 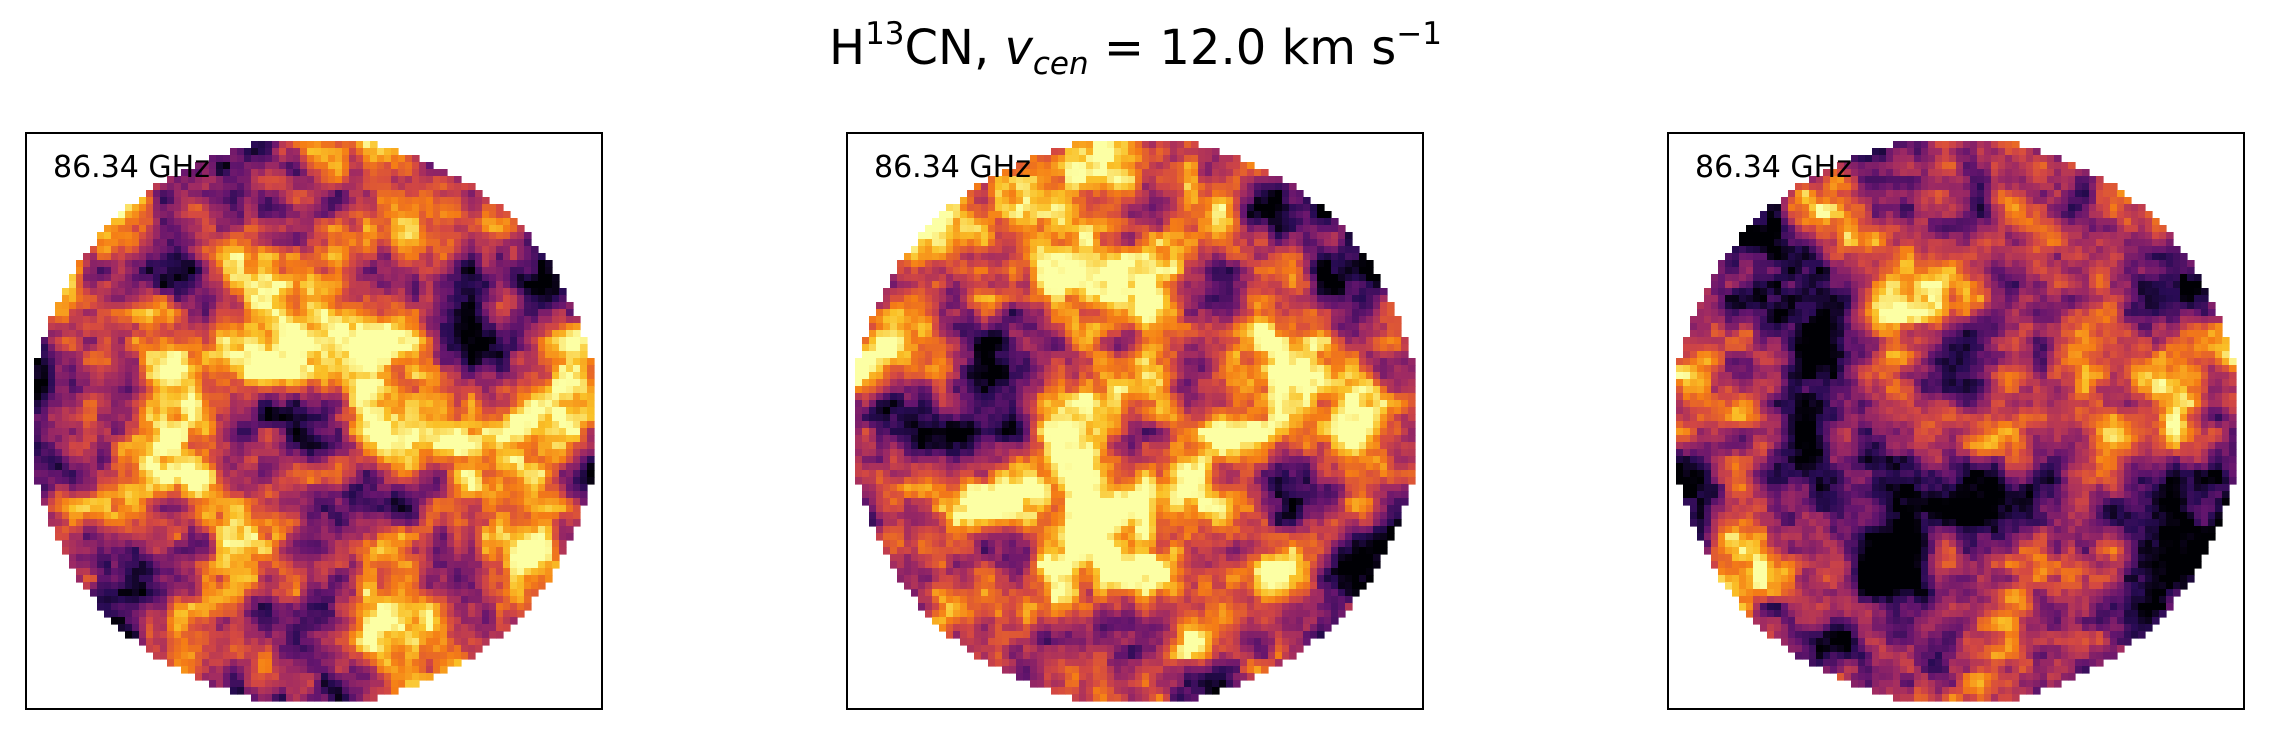 I want to click on figure-title: H13CN, vcen = 12.0 km s−1, so click(x=1135, y=48).